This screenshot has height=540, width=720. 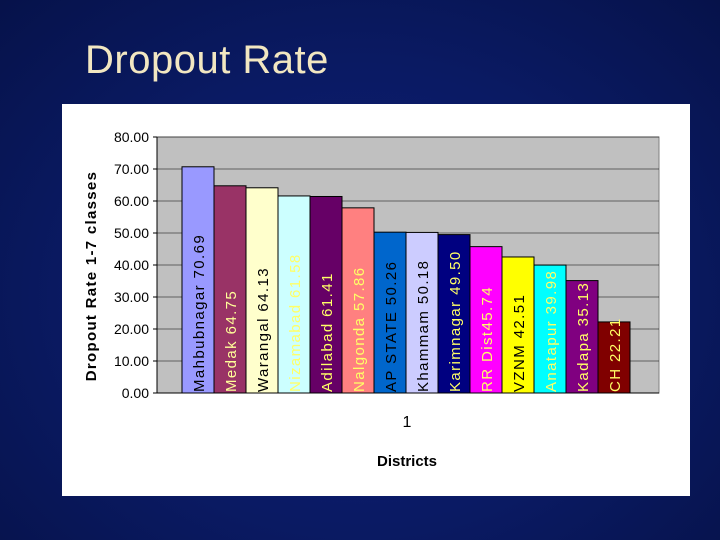 I want to click on bar-data-label: Khammam 50.18, so click(x=423, y=326).